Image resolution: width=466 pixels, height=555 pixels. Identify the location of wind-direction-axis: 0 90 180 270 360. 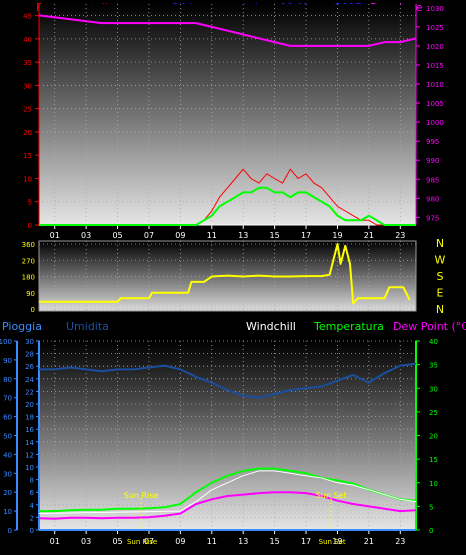
(28, 277).